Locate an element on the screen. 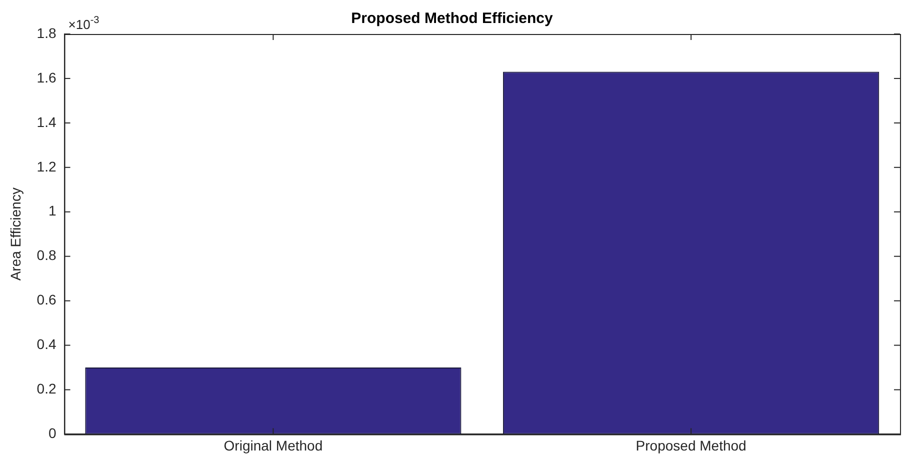  y-tick-label: 1.8 is located at coordinates (46, 32).